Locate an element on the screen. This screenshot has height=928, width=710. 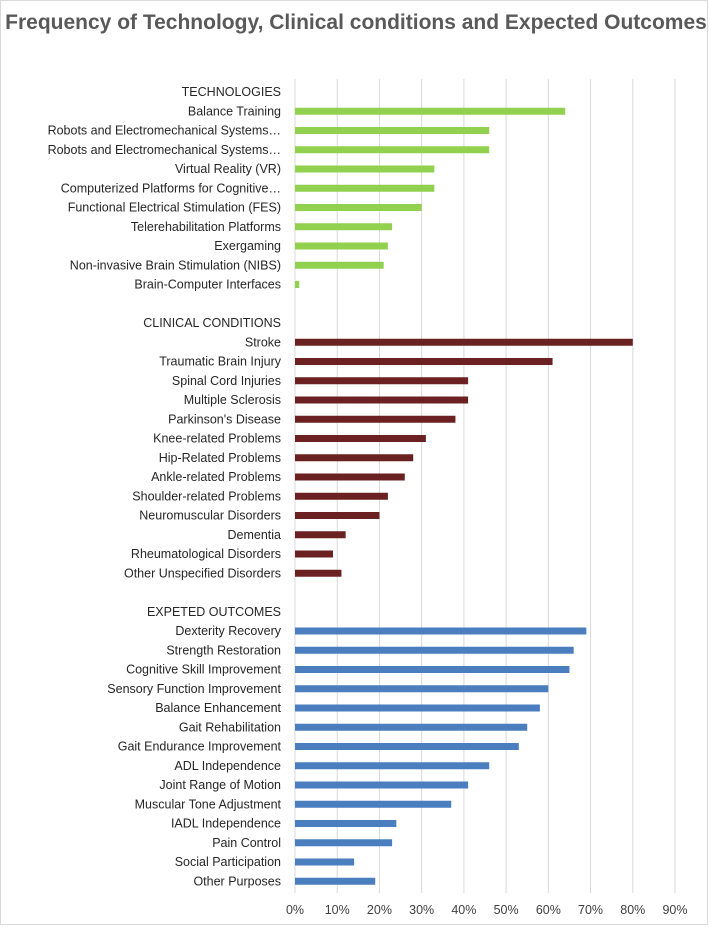
x-tick-label: 70% is located at coordinates (590, 910).